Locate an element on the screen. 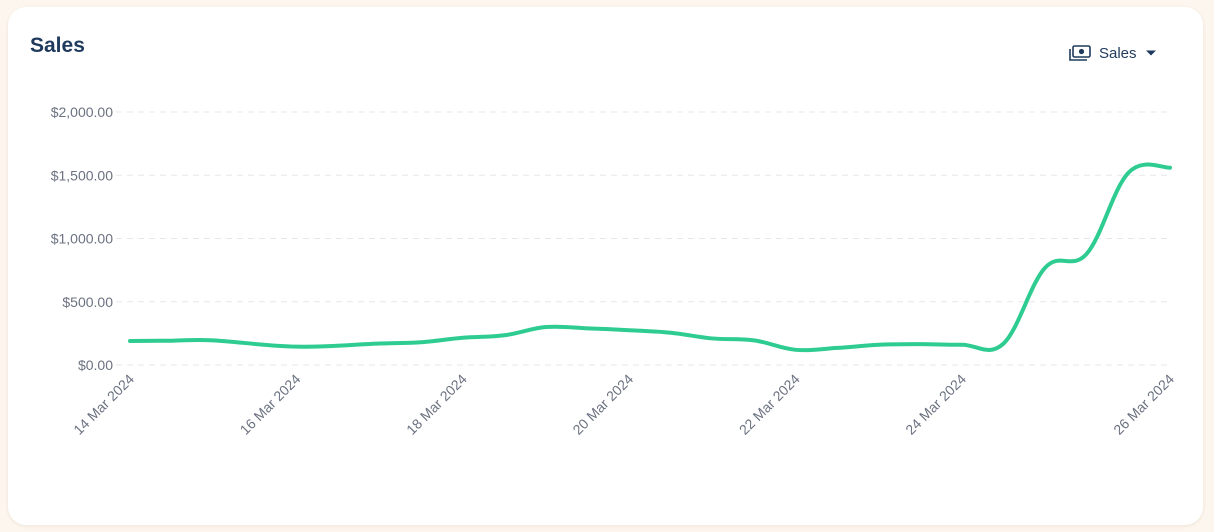 This screenshot has height=532, width=1214. dropdown-selected-label: Sales is located at coordinates (1118, 53).